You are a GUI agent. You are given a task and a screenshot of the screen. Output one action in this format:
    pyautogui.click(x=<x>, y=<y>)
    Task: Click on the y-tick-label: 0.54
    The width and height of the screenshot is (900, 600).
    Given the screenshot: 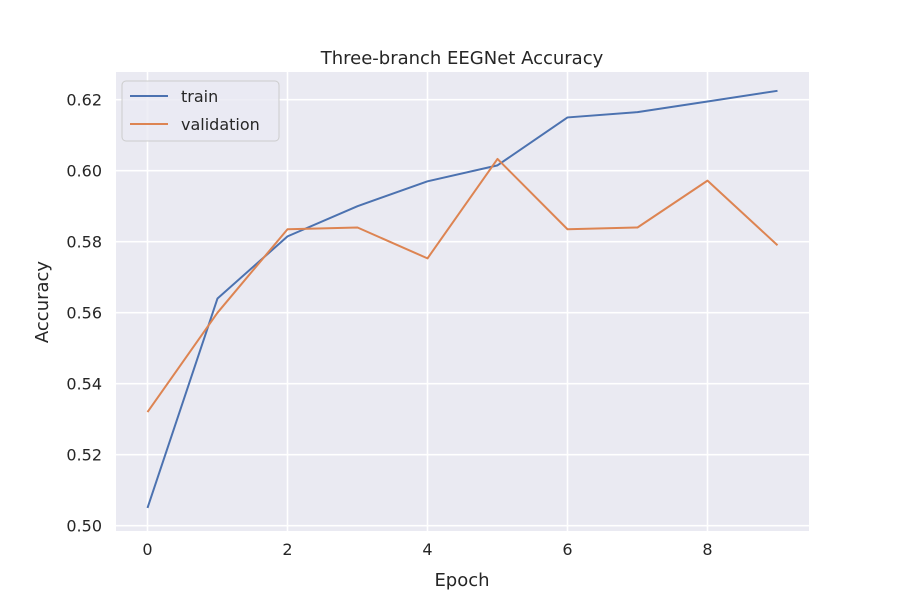 What is the action you would take?
    pyautogui.click(x=84, y=384)
    